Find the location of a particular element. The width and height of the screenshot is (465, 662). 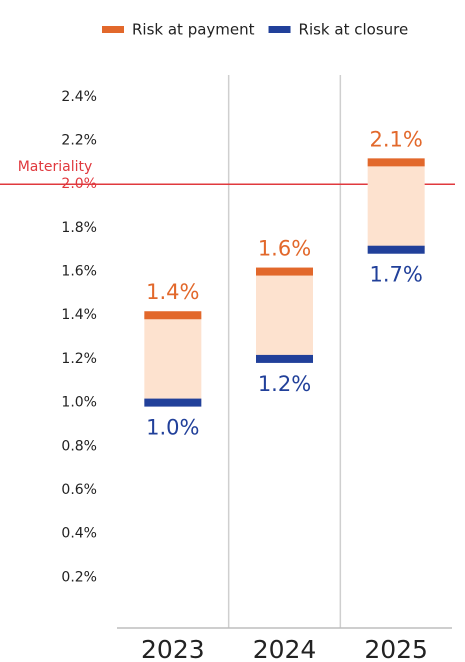

y-tick-label: 0.8% is located at coordinates (79, 446).